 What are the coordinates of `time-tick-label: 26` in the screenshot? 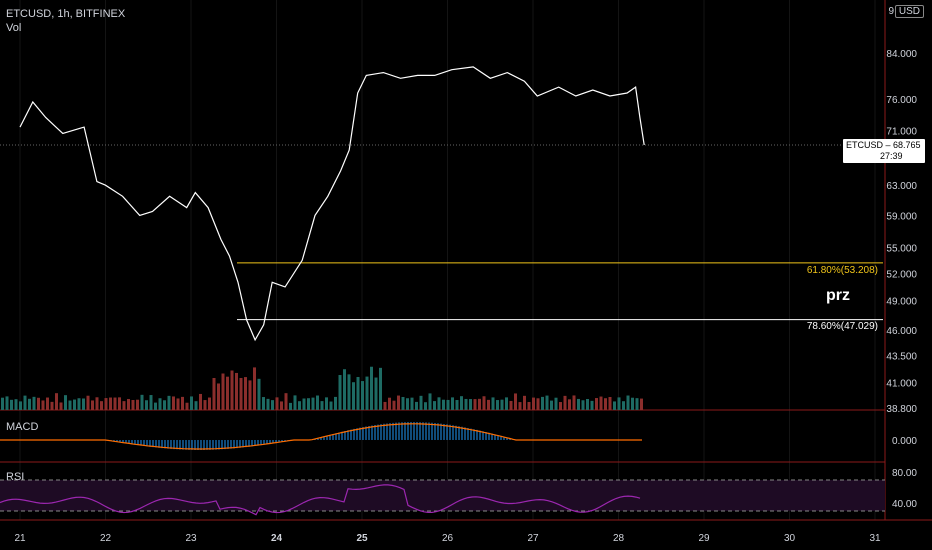 It's located at (448, 538).